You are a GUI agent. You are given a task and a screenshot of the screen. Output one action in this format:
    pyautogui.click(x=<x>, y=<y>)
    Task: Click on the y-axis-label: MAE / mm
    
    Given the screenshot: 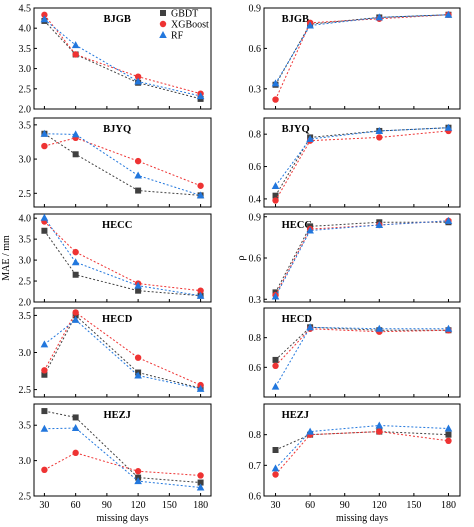 What is the action you would take?
    pyautogui.click(x=6, y=258)
    